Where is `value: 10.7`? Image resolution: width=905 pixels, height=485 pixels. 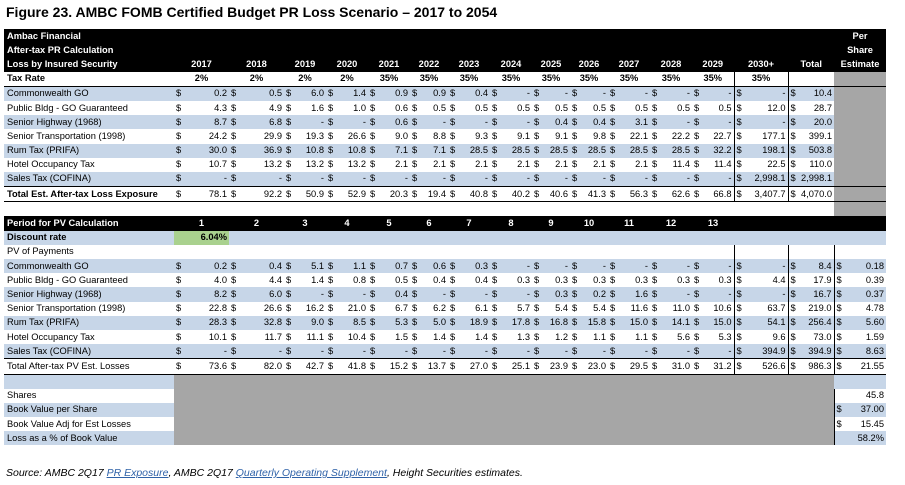 value: 10.7 is located at coordinates (217, 164).